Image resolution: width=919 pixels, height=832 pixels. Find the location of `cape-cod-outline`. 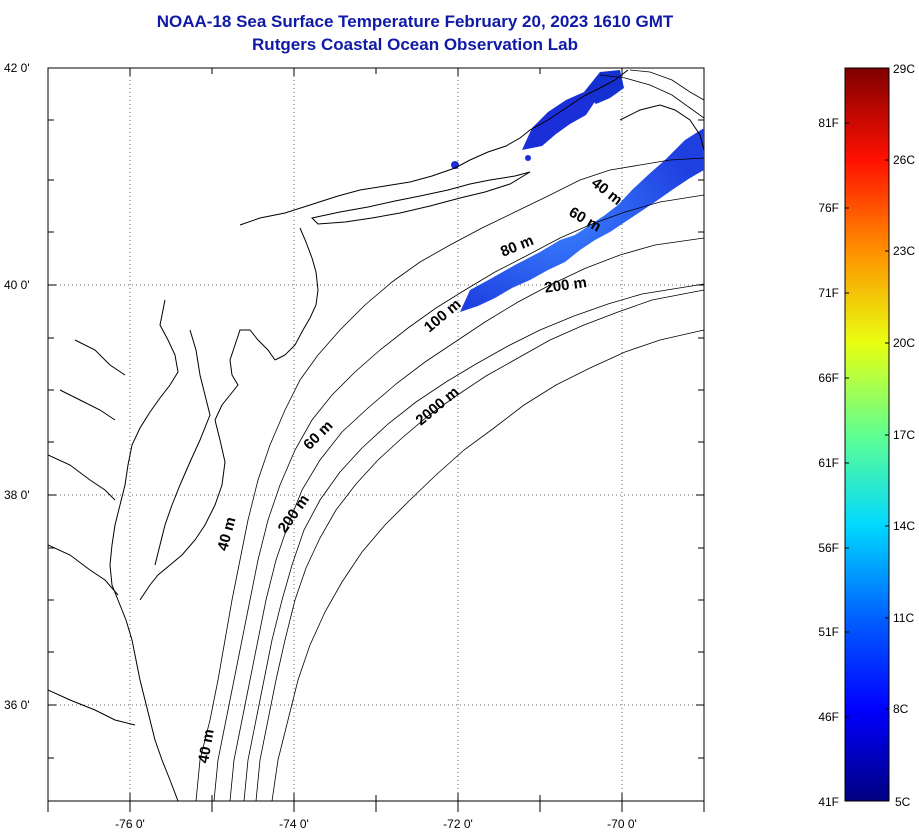

cape-cod-outline is located at coordinates (661, 127).